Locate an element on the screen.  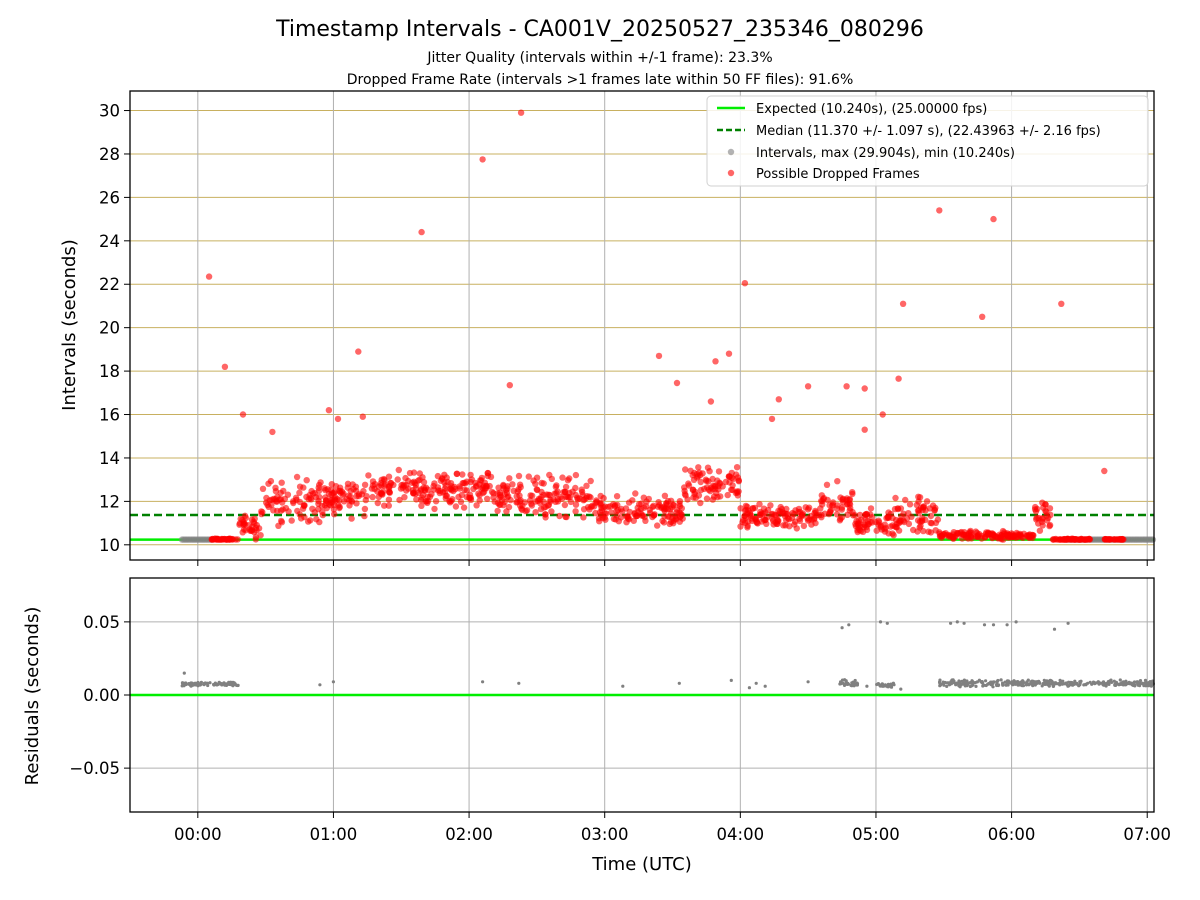
top-y-tick-label: 30 is located at coordinates (109, 111).